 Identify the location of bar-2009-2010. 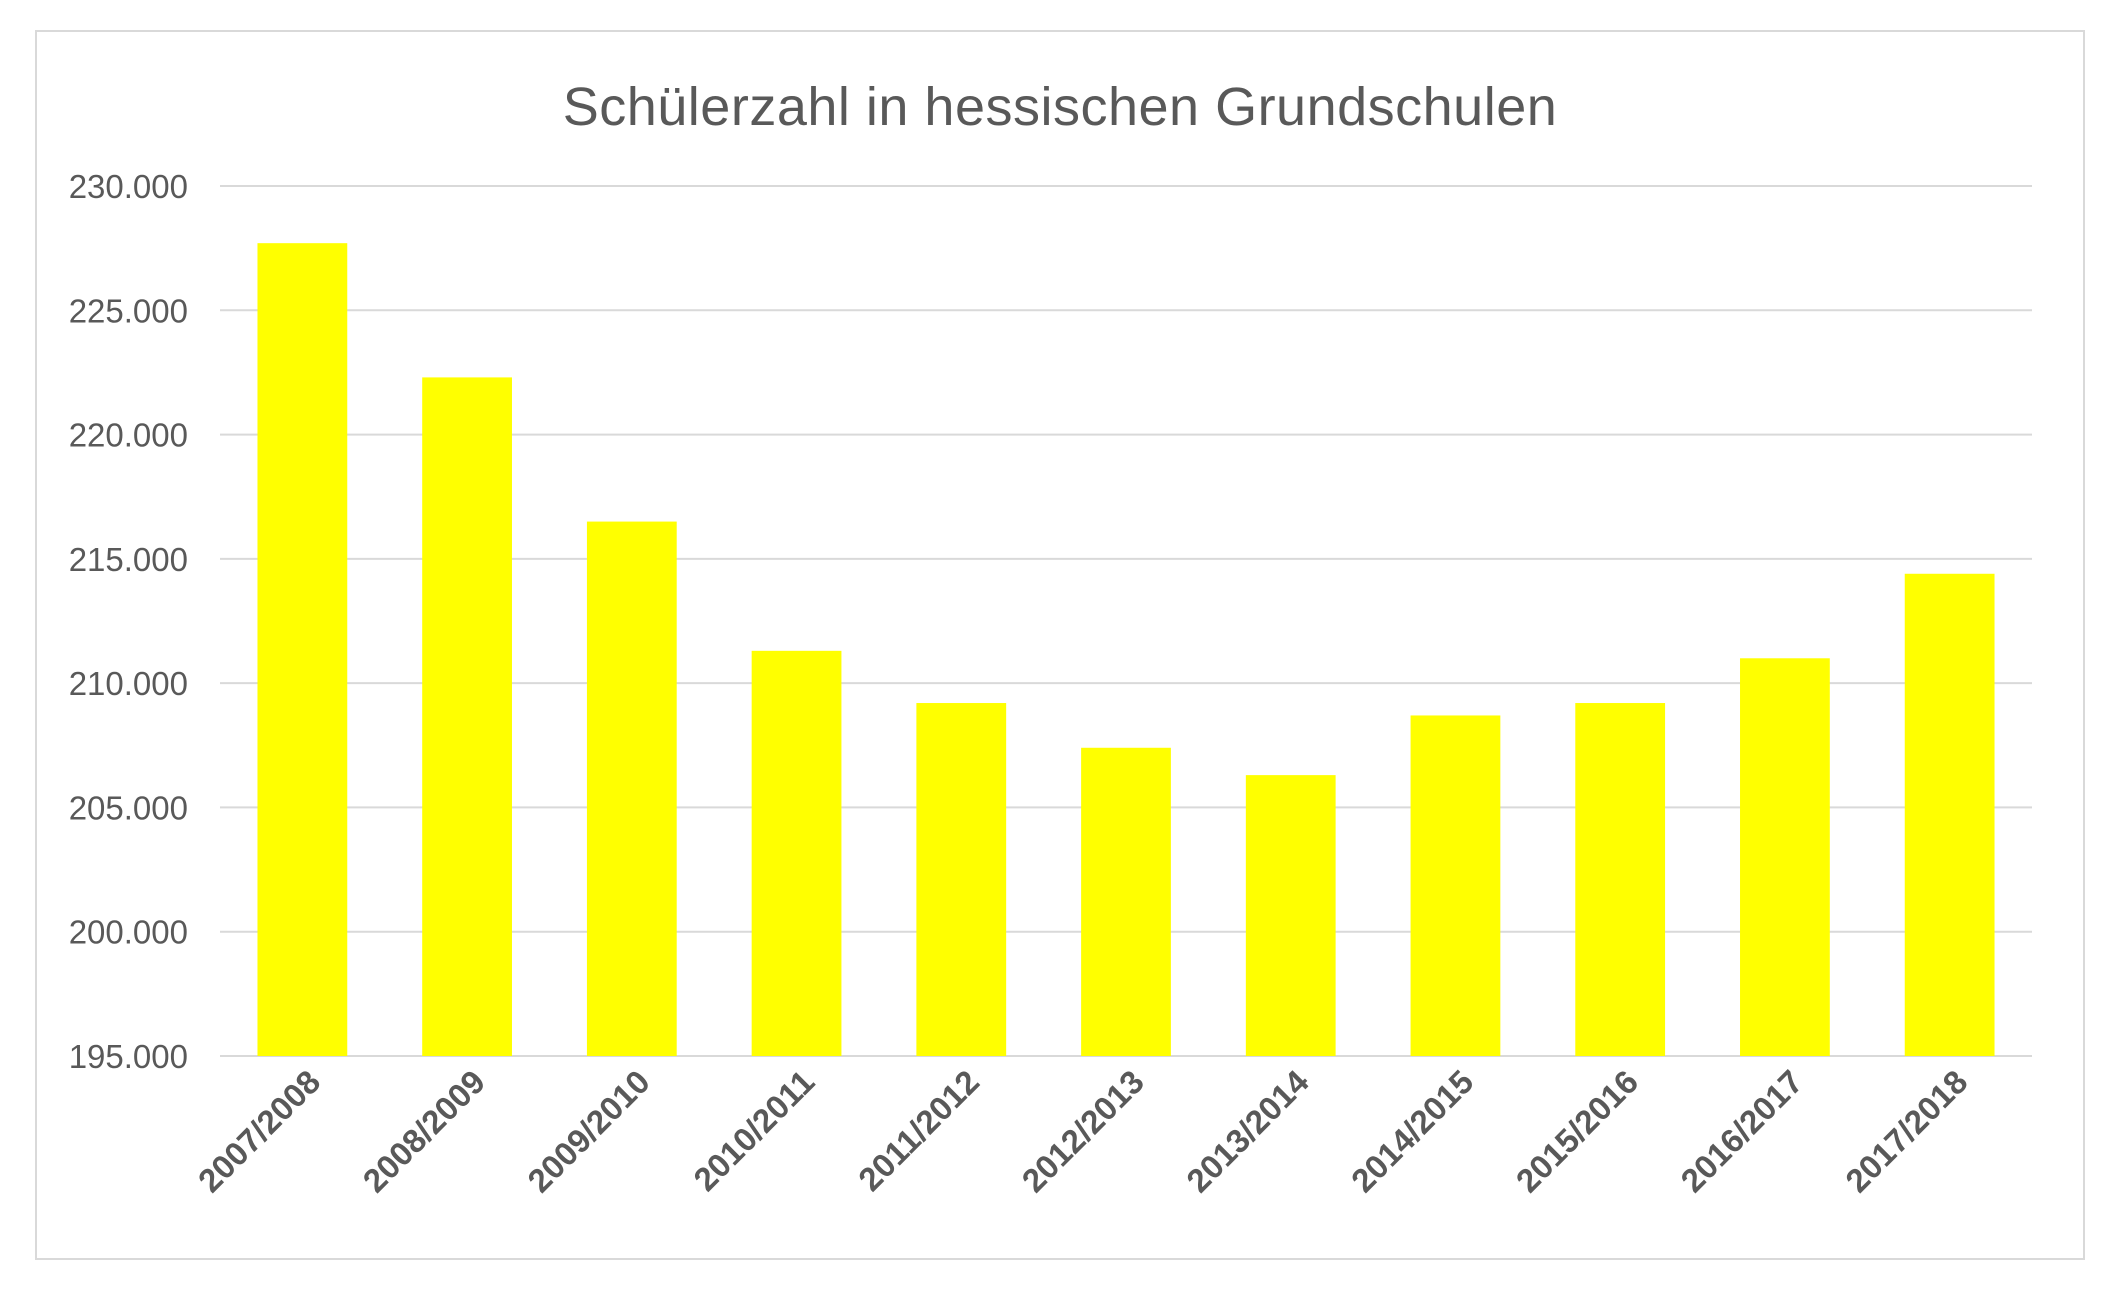
(631, 788).